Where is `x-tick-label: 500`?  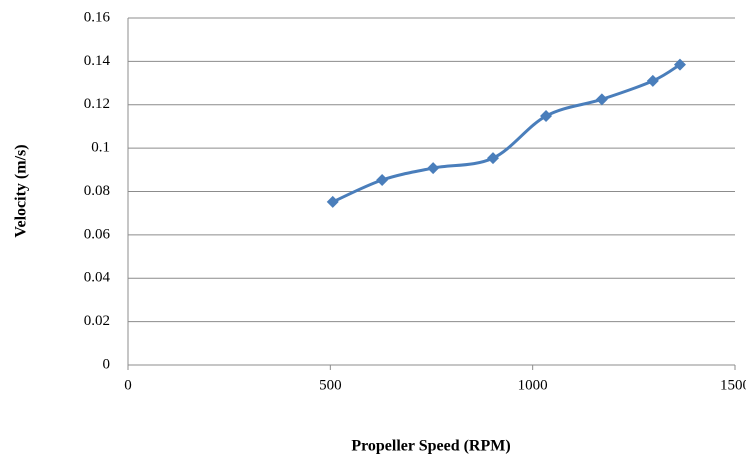 x-tick-label: 500 is located at coordinates (330, 385).